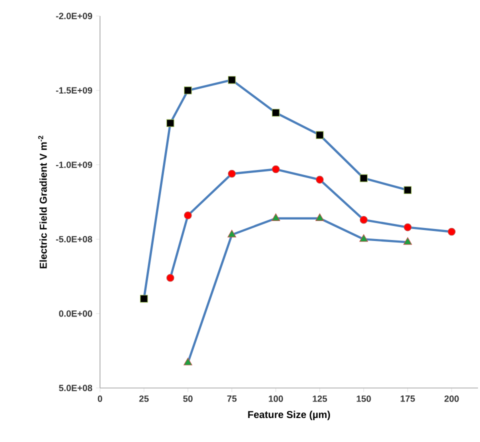 This screenshot has height=442, width=480. I want to click on x-tick-label: 125, so click(320, 399).